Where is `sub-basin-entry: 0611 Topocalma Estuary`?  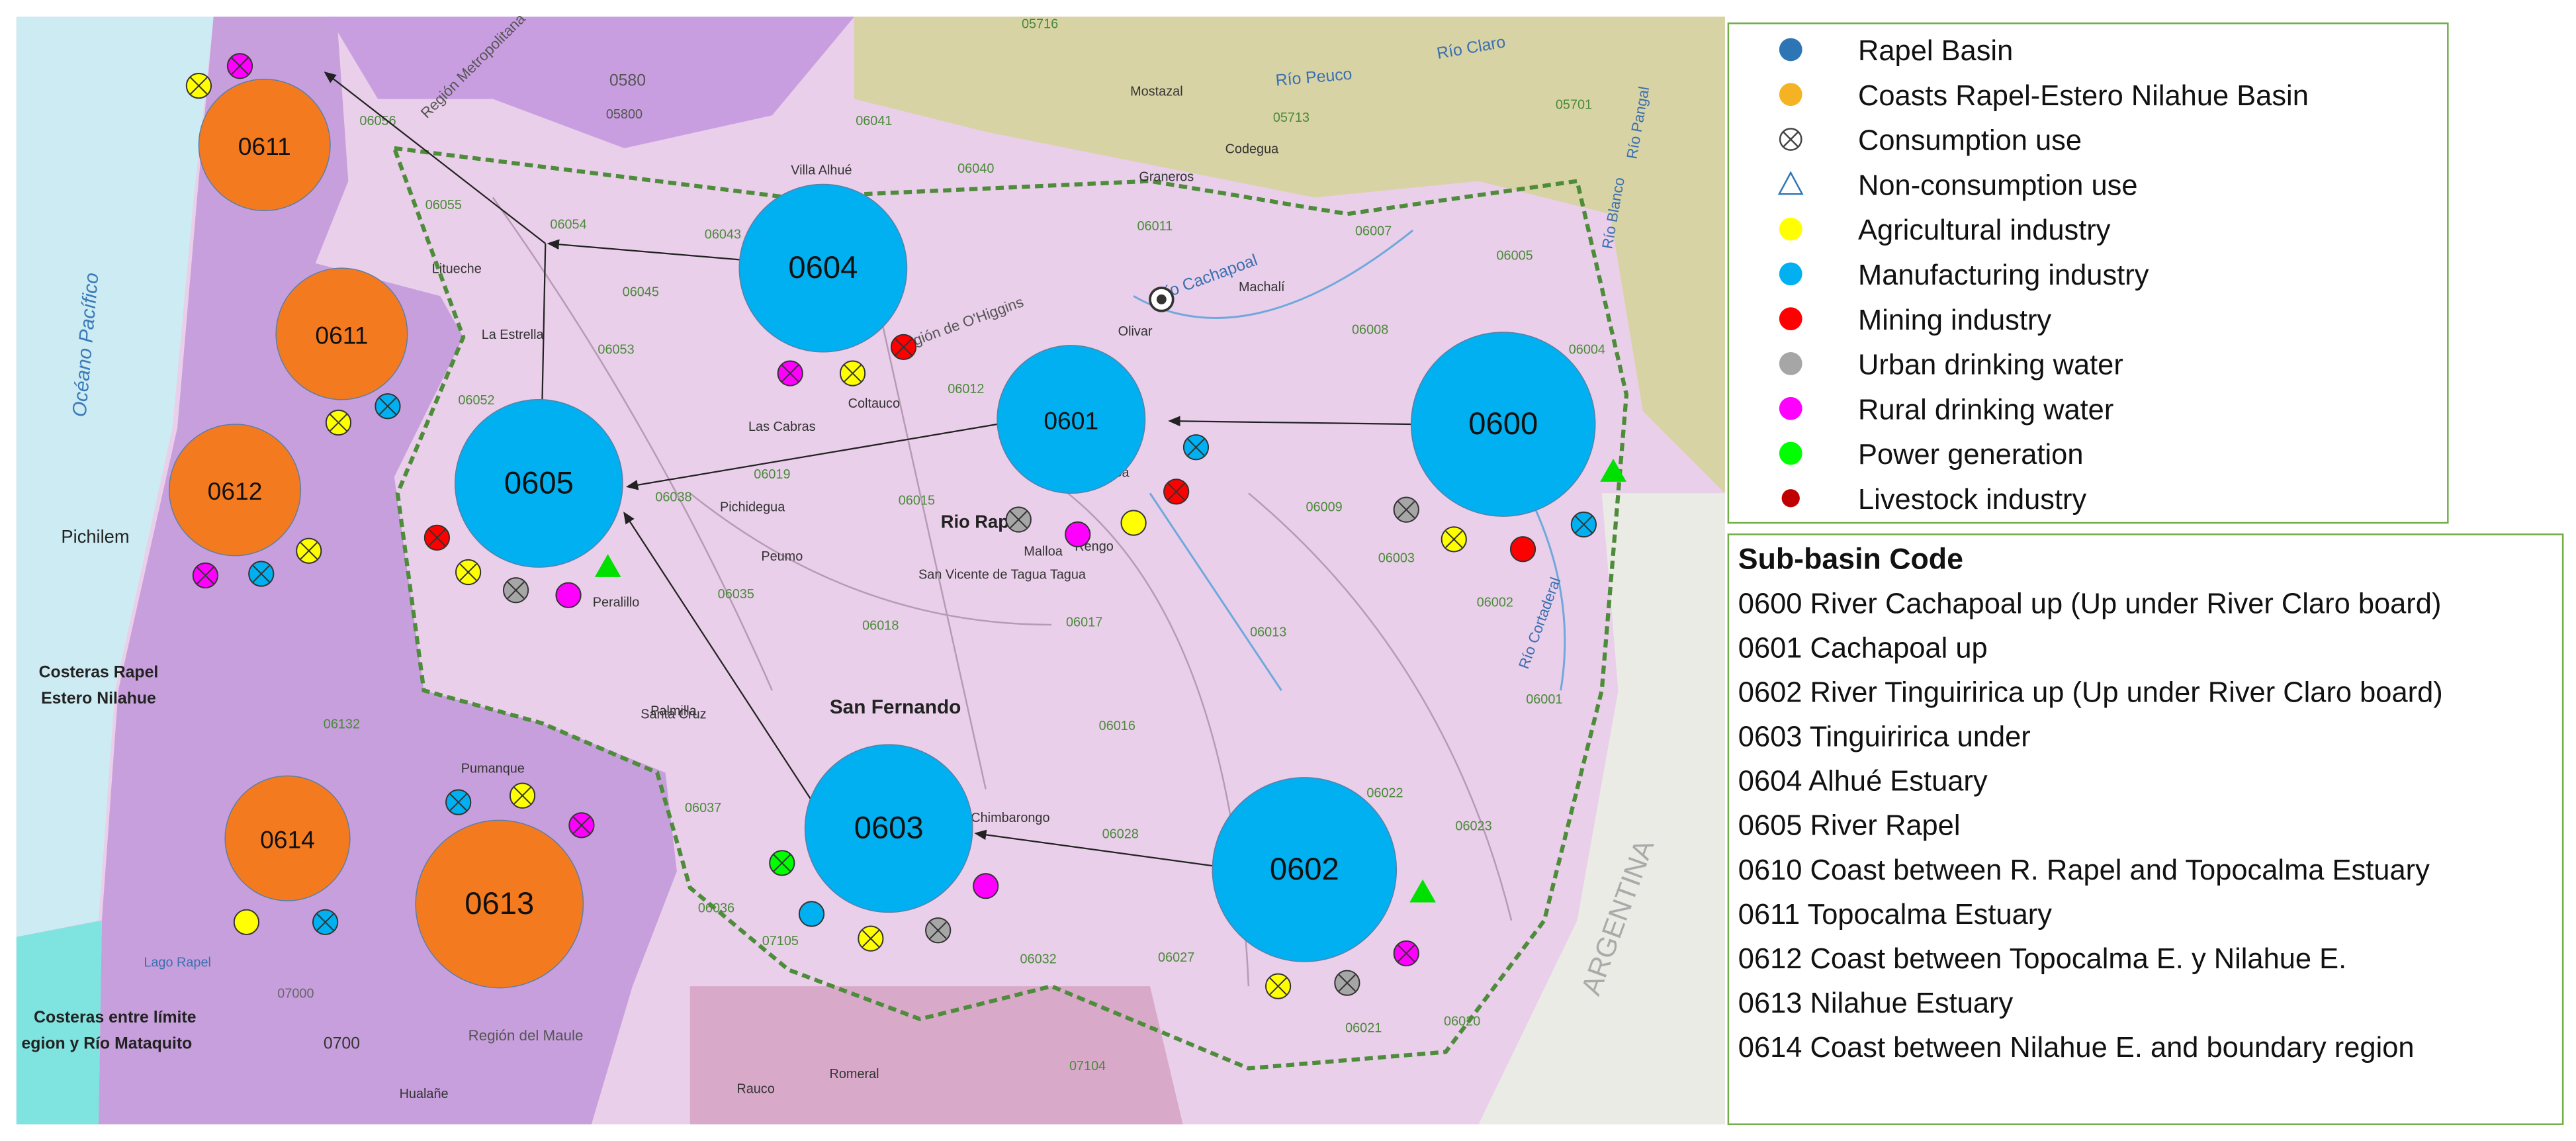 sub-basin-entry: 0611 Topocalma Estuary is located at coordinates (1895, 914).